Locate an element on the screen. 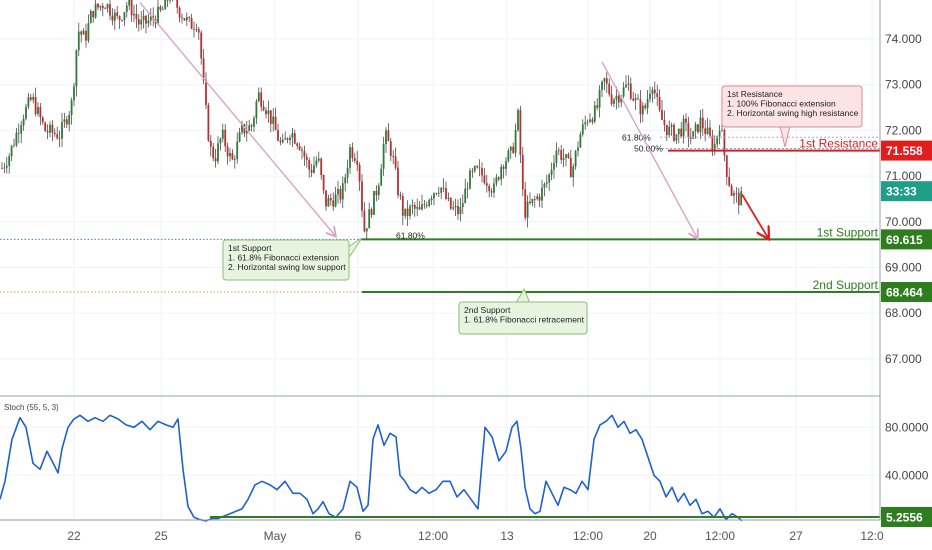  x-tick-label: 12:00 is located at coordinates (433, 536).